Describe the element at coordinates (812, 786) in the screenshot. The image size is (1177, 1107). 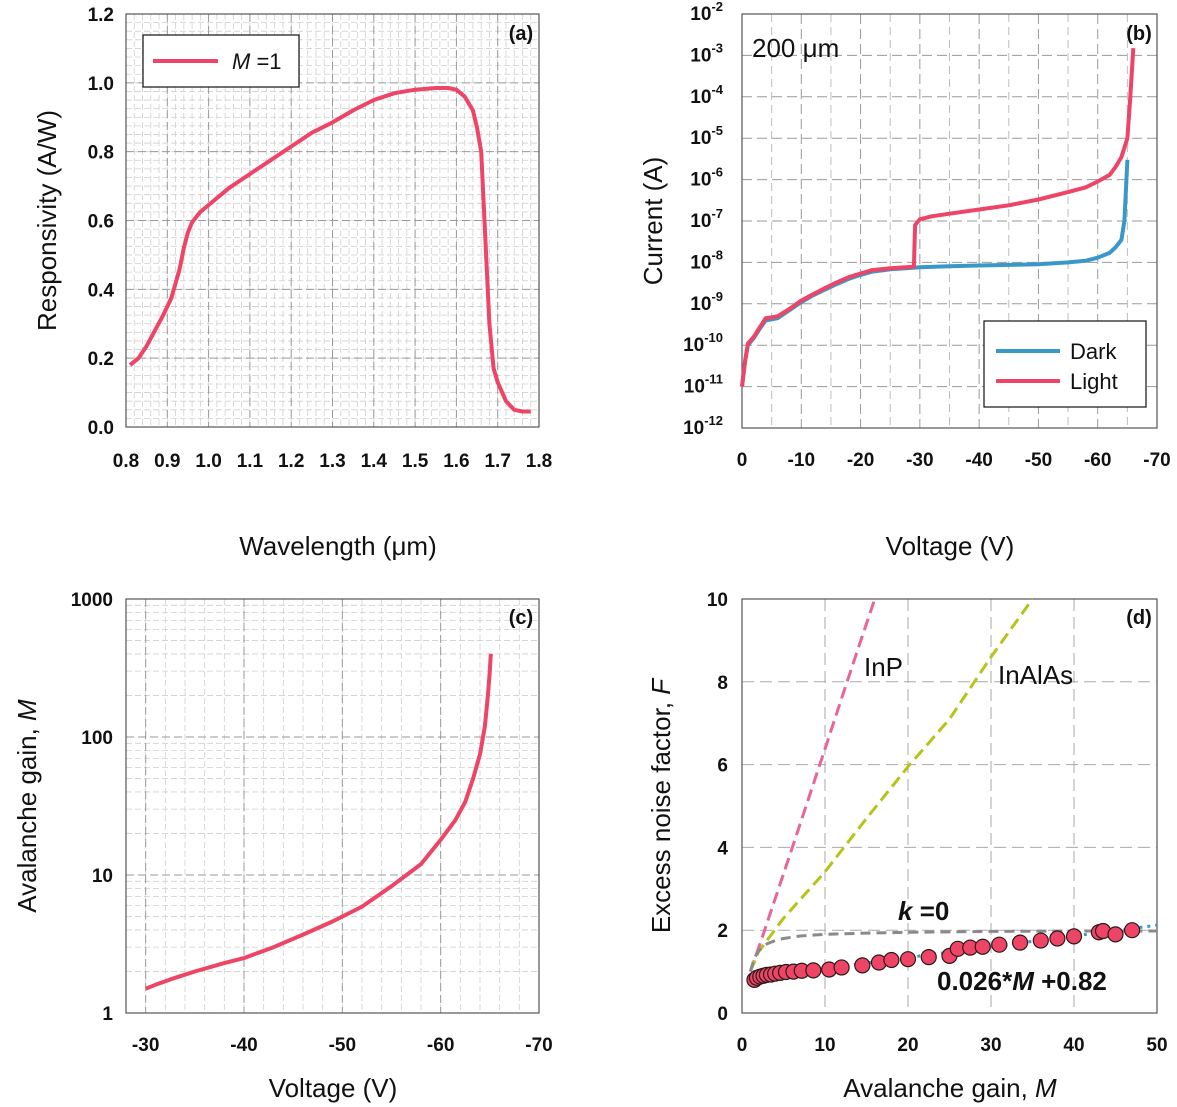
I see `series-line-inp` at that location.